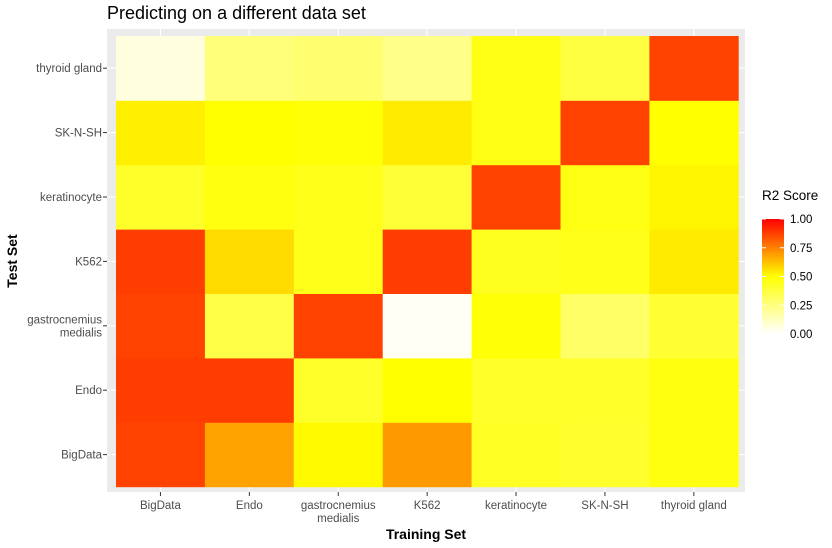 This screenshot has width=832, height=548. Describe the element at coordinates (790, 195) in the screenshot. I see `legend-title: R2 Score` at that location.